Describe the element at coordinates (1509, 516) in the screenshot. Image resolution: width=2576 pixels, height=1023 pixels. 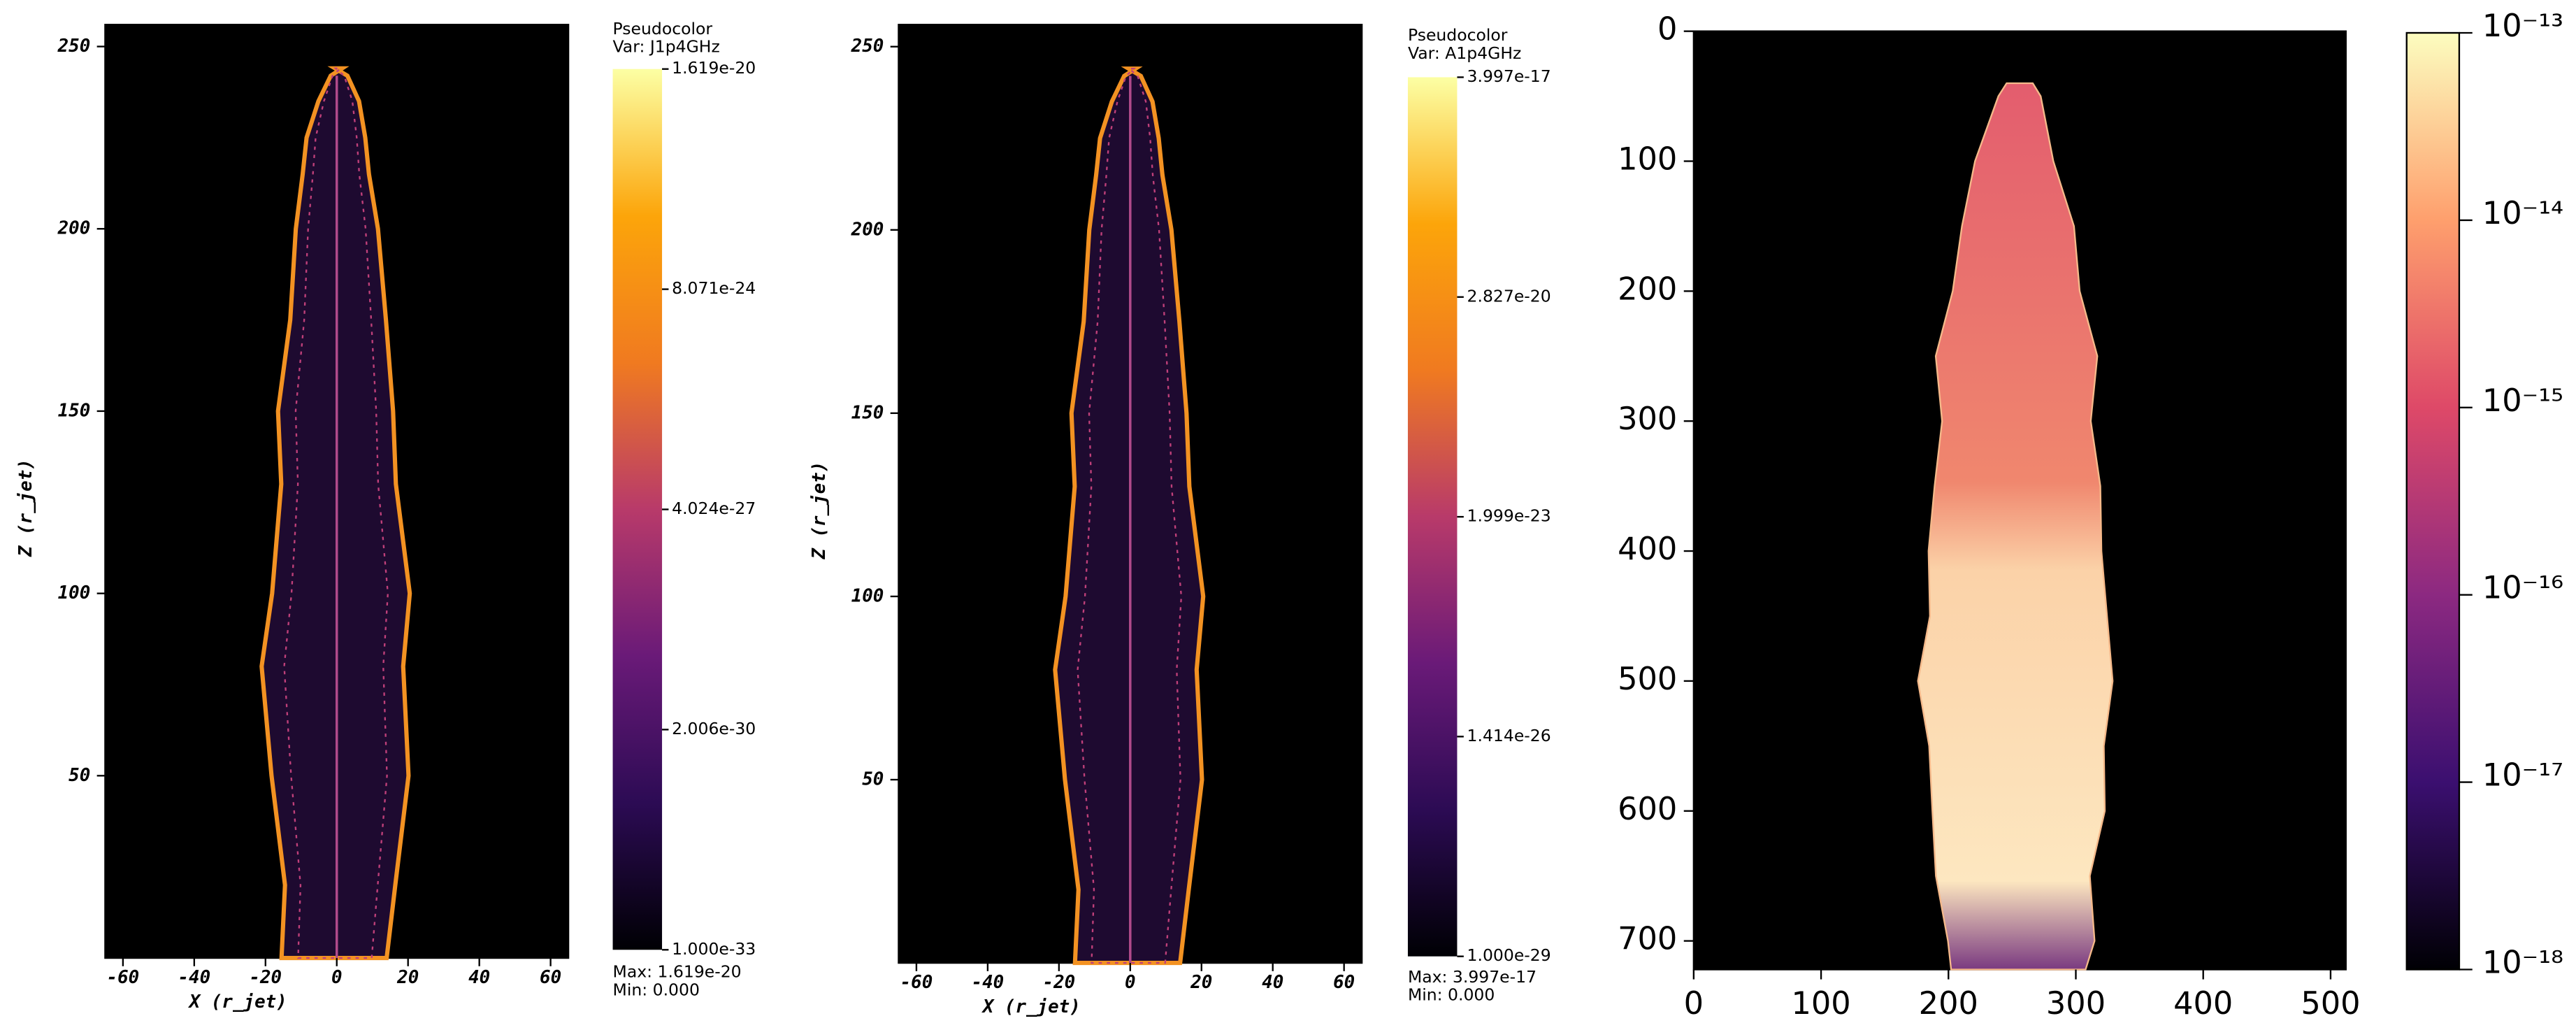
I see `colorbar-tick-label: 1.999e-23` at that location.